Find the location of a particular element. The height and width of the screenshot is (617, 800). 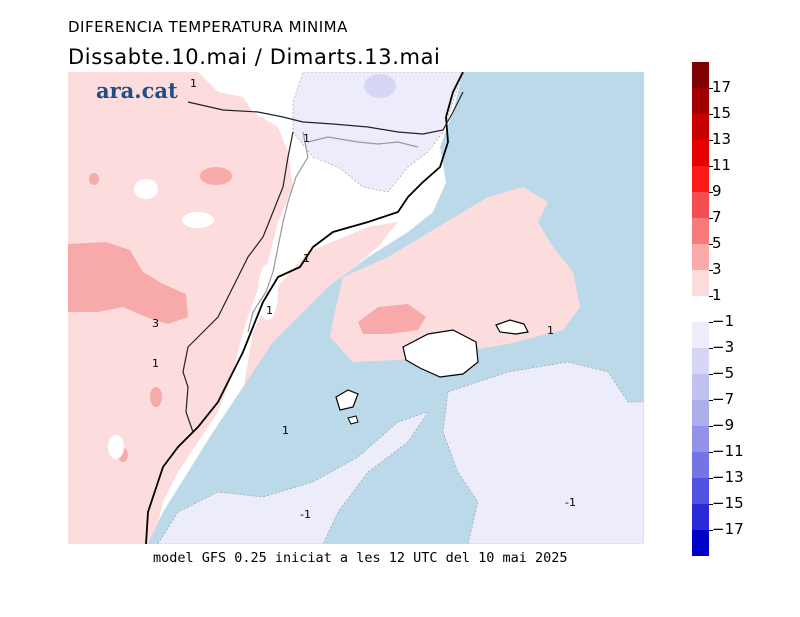

neutral-hole-c is located at coordinates (116, 447).